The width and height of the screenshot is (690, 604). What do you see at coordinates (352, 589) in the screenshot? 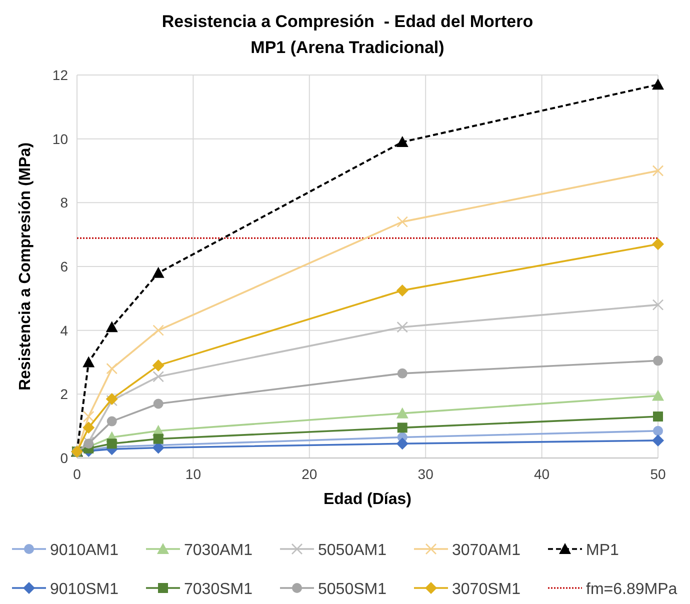
I see `legend-label: 5050SM1` at bounding box center [352, 589].